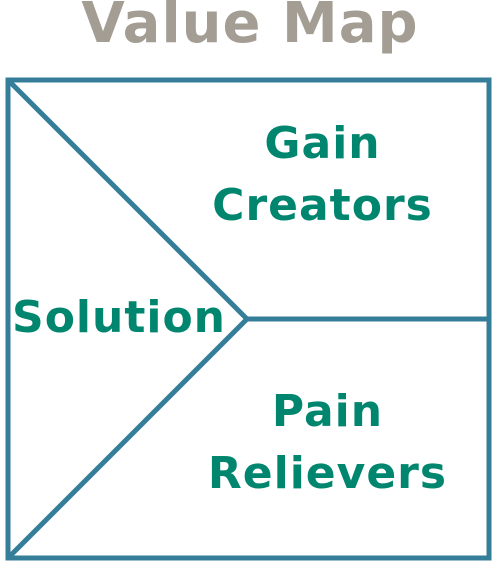 The height and width of the screenshot is (569, 500). Describe the element at coordinates (250, 28) in the screenshot. I see `diagram-title: Value Map` at that location.